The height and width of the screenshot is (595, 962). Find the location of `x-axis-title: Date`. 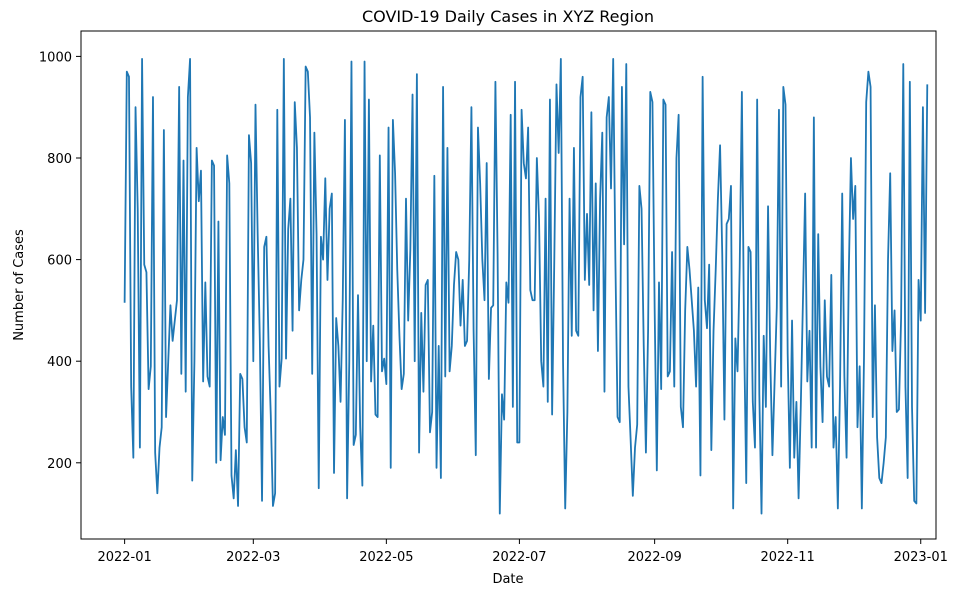

x-axis-title: Date is located at coordinates (507, 579).